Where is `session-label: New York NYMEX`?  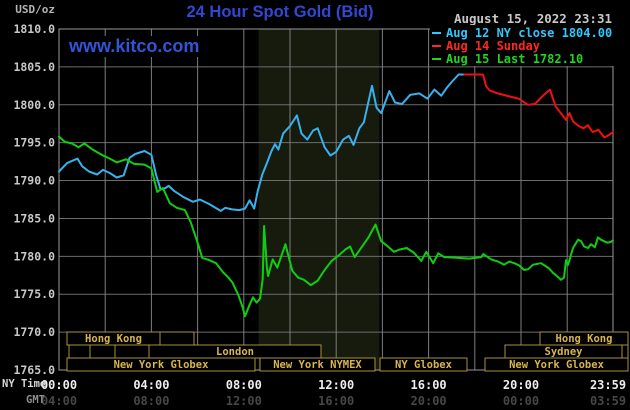
session-label: New York NYMEX is located at coordinates (317, 365).